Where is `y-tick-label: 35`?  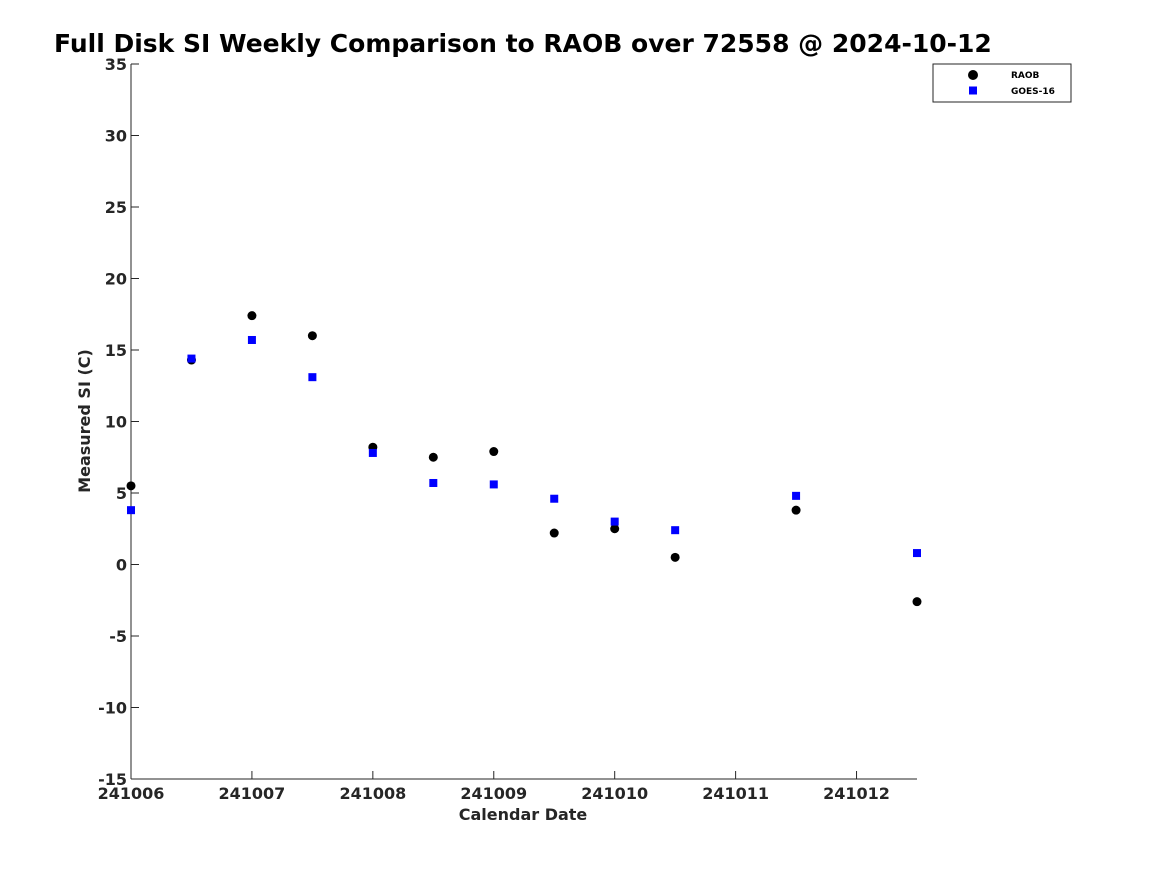
y-tick-label: 35 is located at coordinates (116, 64).